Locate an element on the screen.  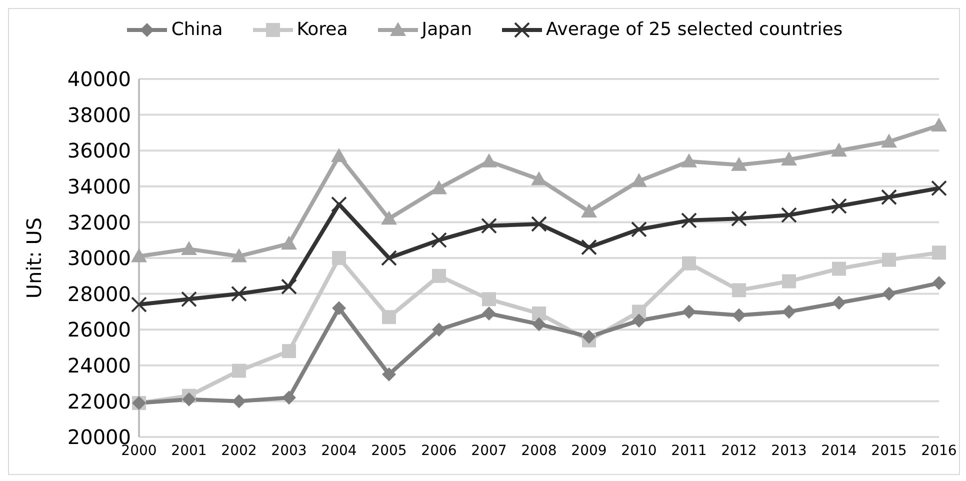
y-tick-label: 22000 is located at coordinates (99, 401).